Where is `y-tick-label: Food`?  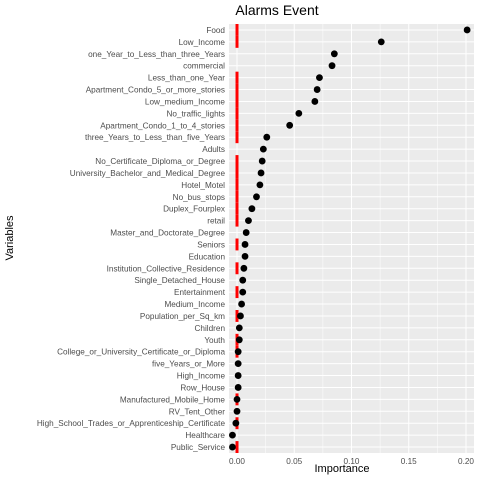
y-tick-label: Food is located at coordinates (215, 30).